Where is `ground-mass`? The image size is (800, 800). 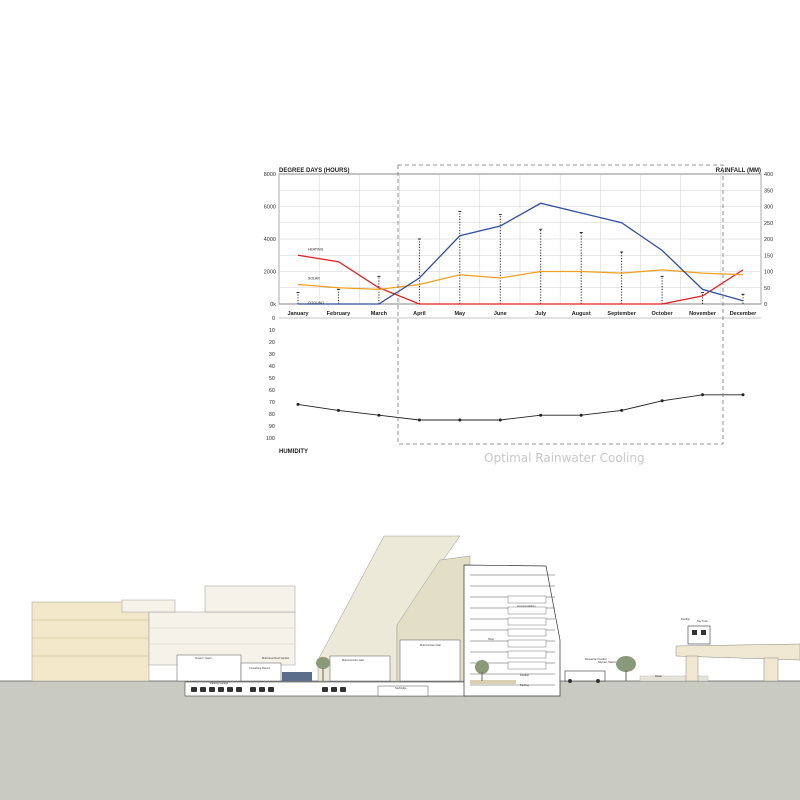
ground-mass is located at coordinates (400, 740).